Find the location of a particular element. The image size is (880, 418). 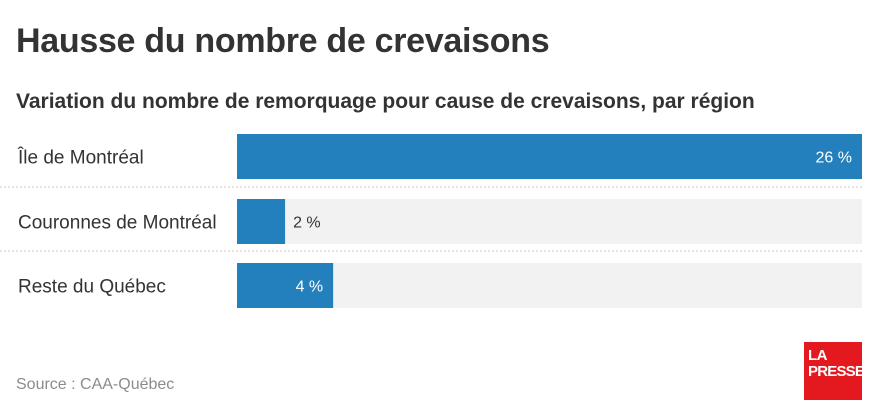

value-label: 26 % is located at coordinates (834, 158).